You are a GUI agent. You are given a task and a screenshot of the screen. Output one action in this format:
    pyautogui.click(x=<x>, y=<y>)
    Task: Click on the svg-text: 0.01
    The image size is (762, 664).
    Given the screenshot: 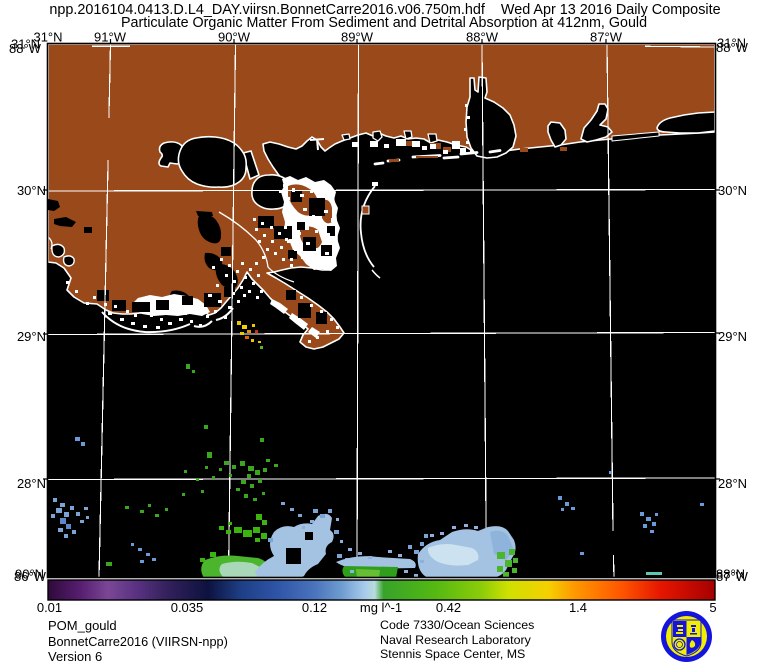 What is the action you would take?
    pyautogui.click(x=49, y=607)
    